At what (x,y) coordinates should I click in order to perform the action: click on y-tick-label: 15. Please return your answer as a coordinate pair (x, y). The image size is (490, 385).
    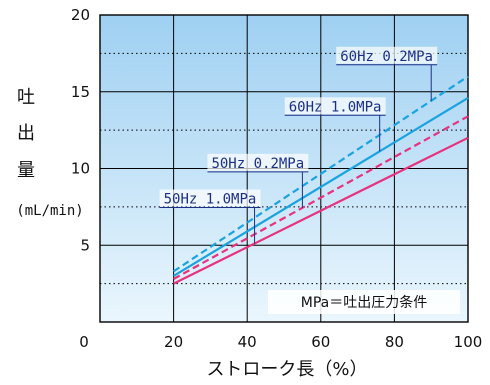
    Looking at the image, I should click on (80, 92).